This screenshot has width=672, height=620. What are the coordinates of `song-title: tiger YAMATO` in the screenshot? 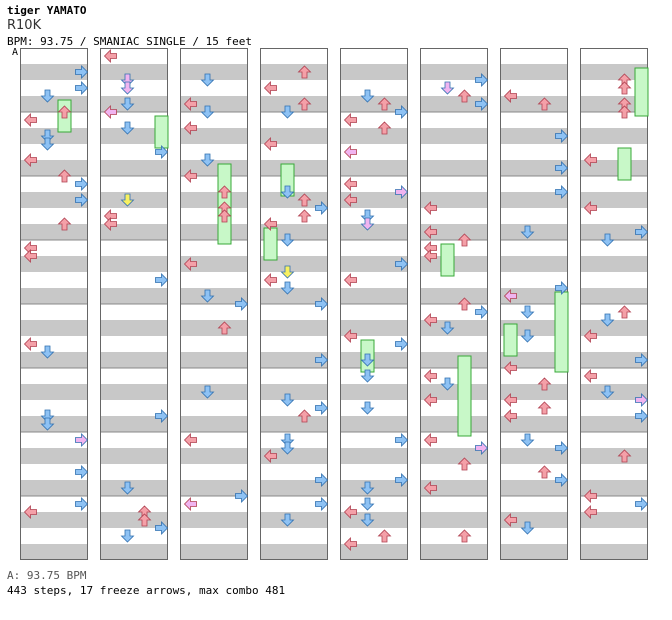 It's located at (47, 10).